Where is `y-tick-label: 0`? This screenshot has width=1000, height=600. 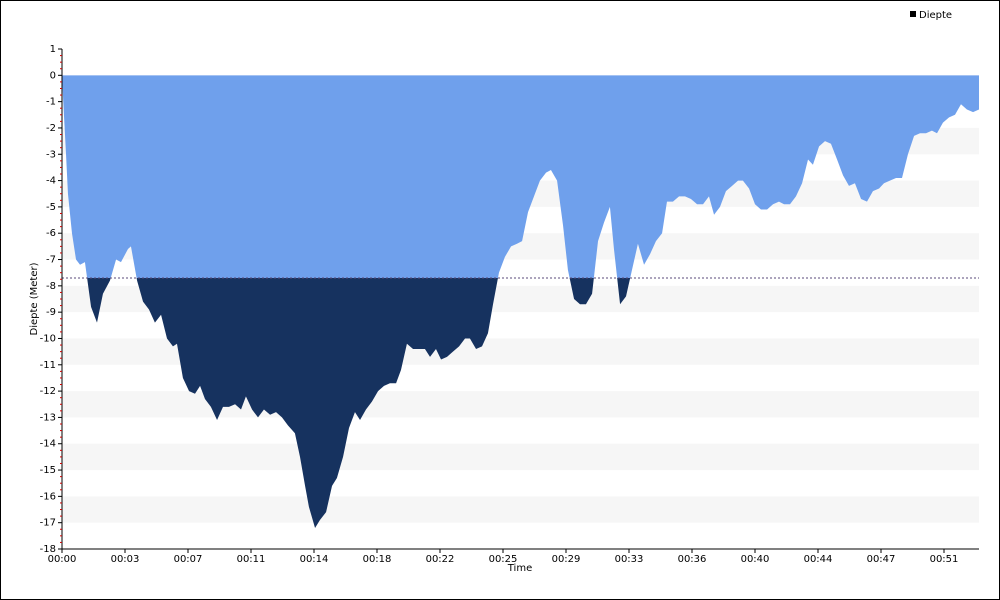 y-tick-label: 0 is located at coordinates (53, 75).